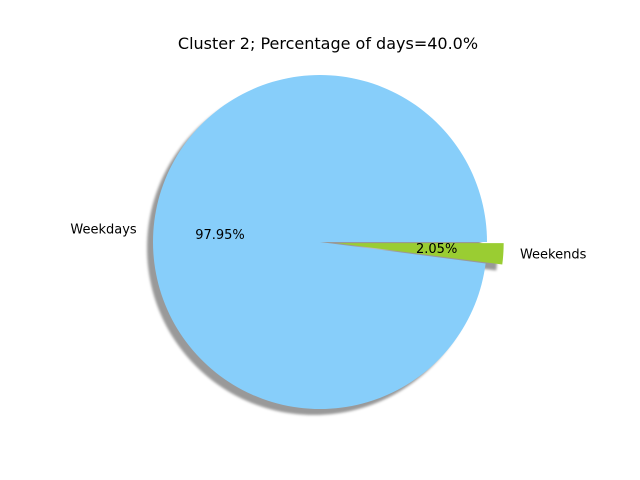 The width and height of the screenshot is (640, 480). Describe the element at coordinates (103, 230) in the screenshot. I see `slice-label-weekdays: Weekdays` at that location.